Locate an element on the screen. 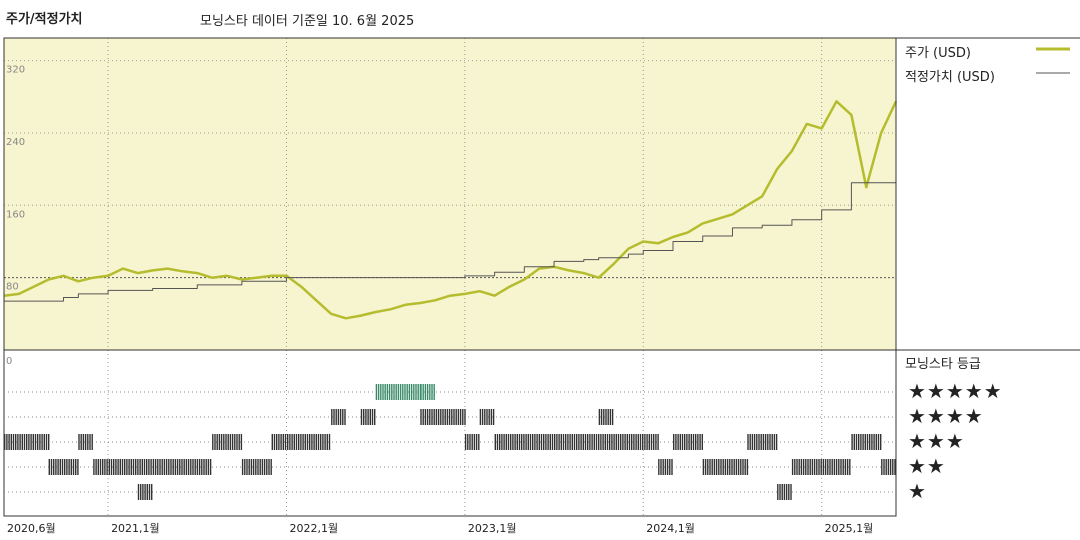 This screenshot has width=1080, height=540. chart-title: 주가/적정가치 is located at coordinates (44, 19).